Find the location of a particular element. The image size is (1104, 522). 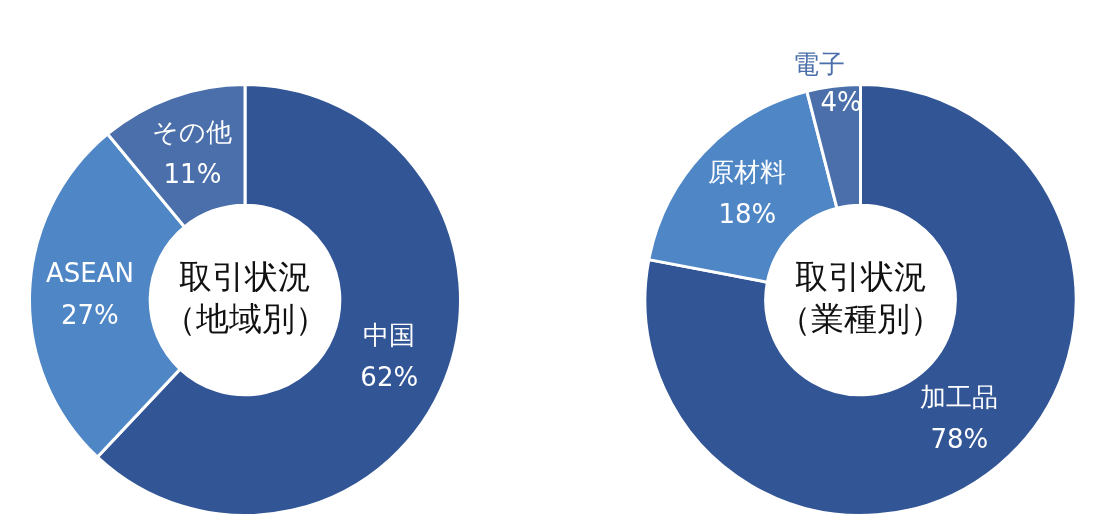

data-label: 27% is located at coordinates (90, 314).